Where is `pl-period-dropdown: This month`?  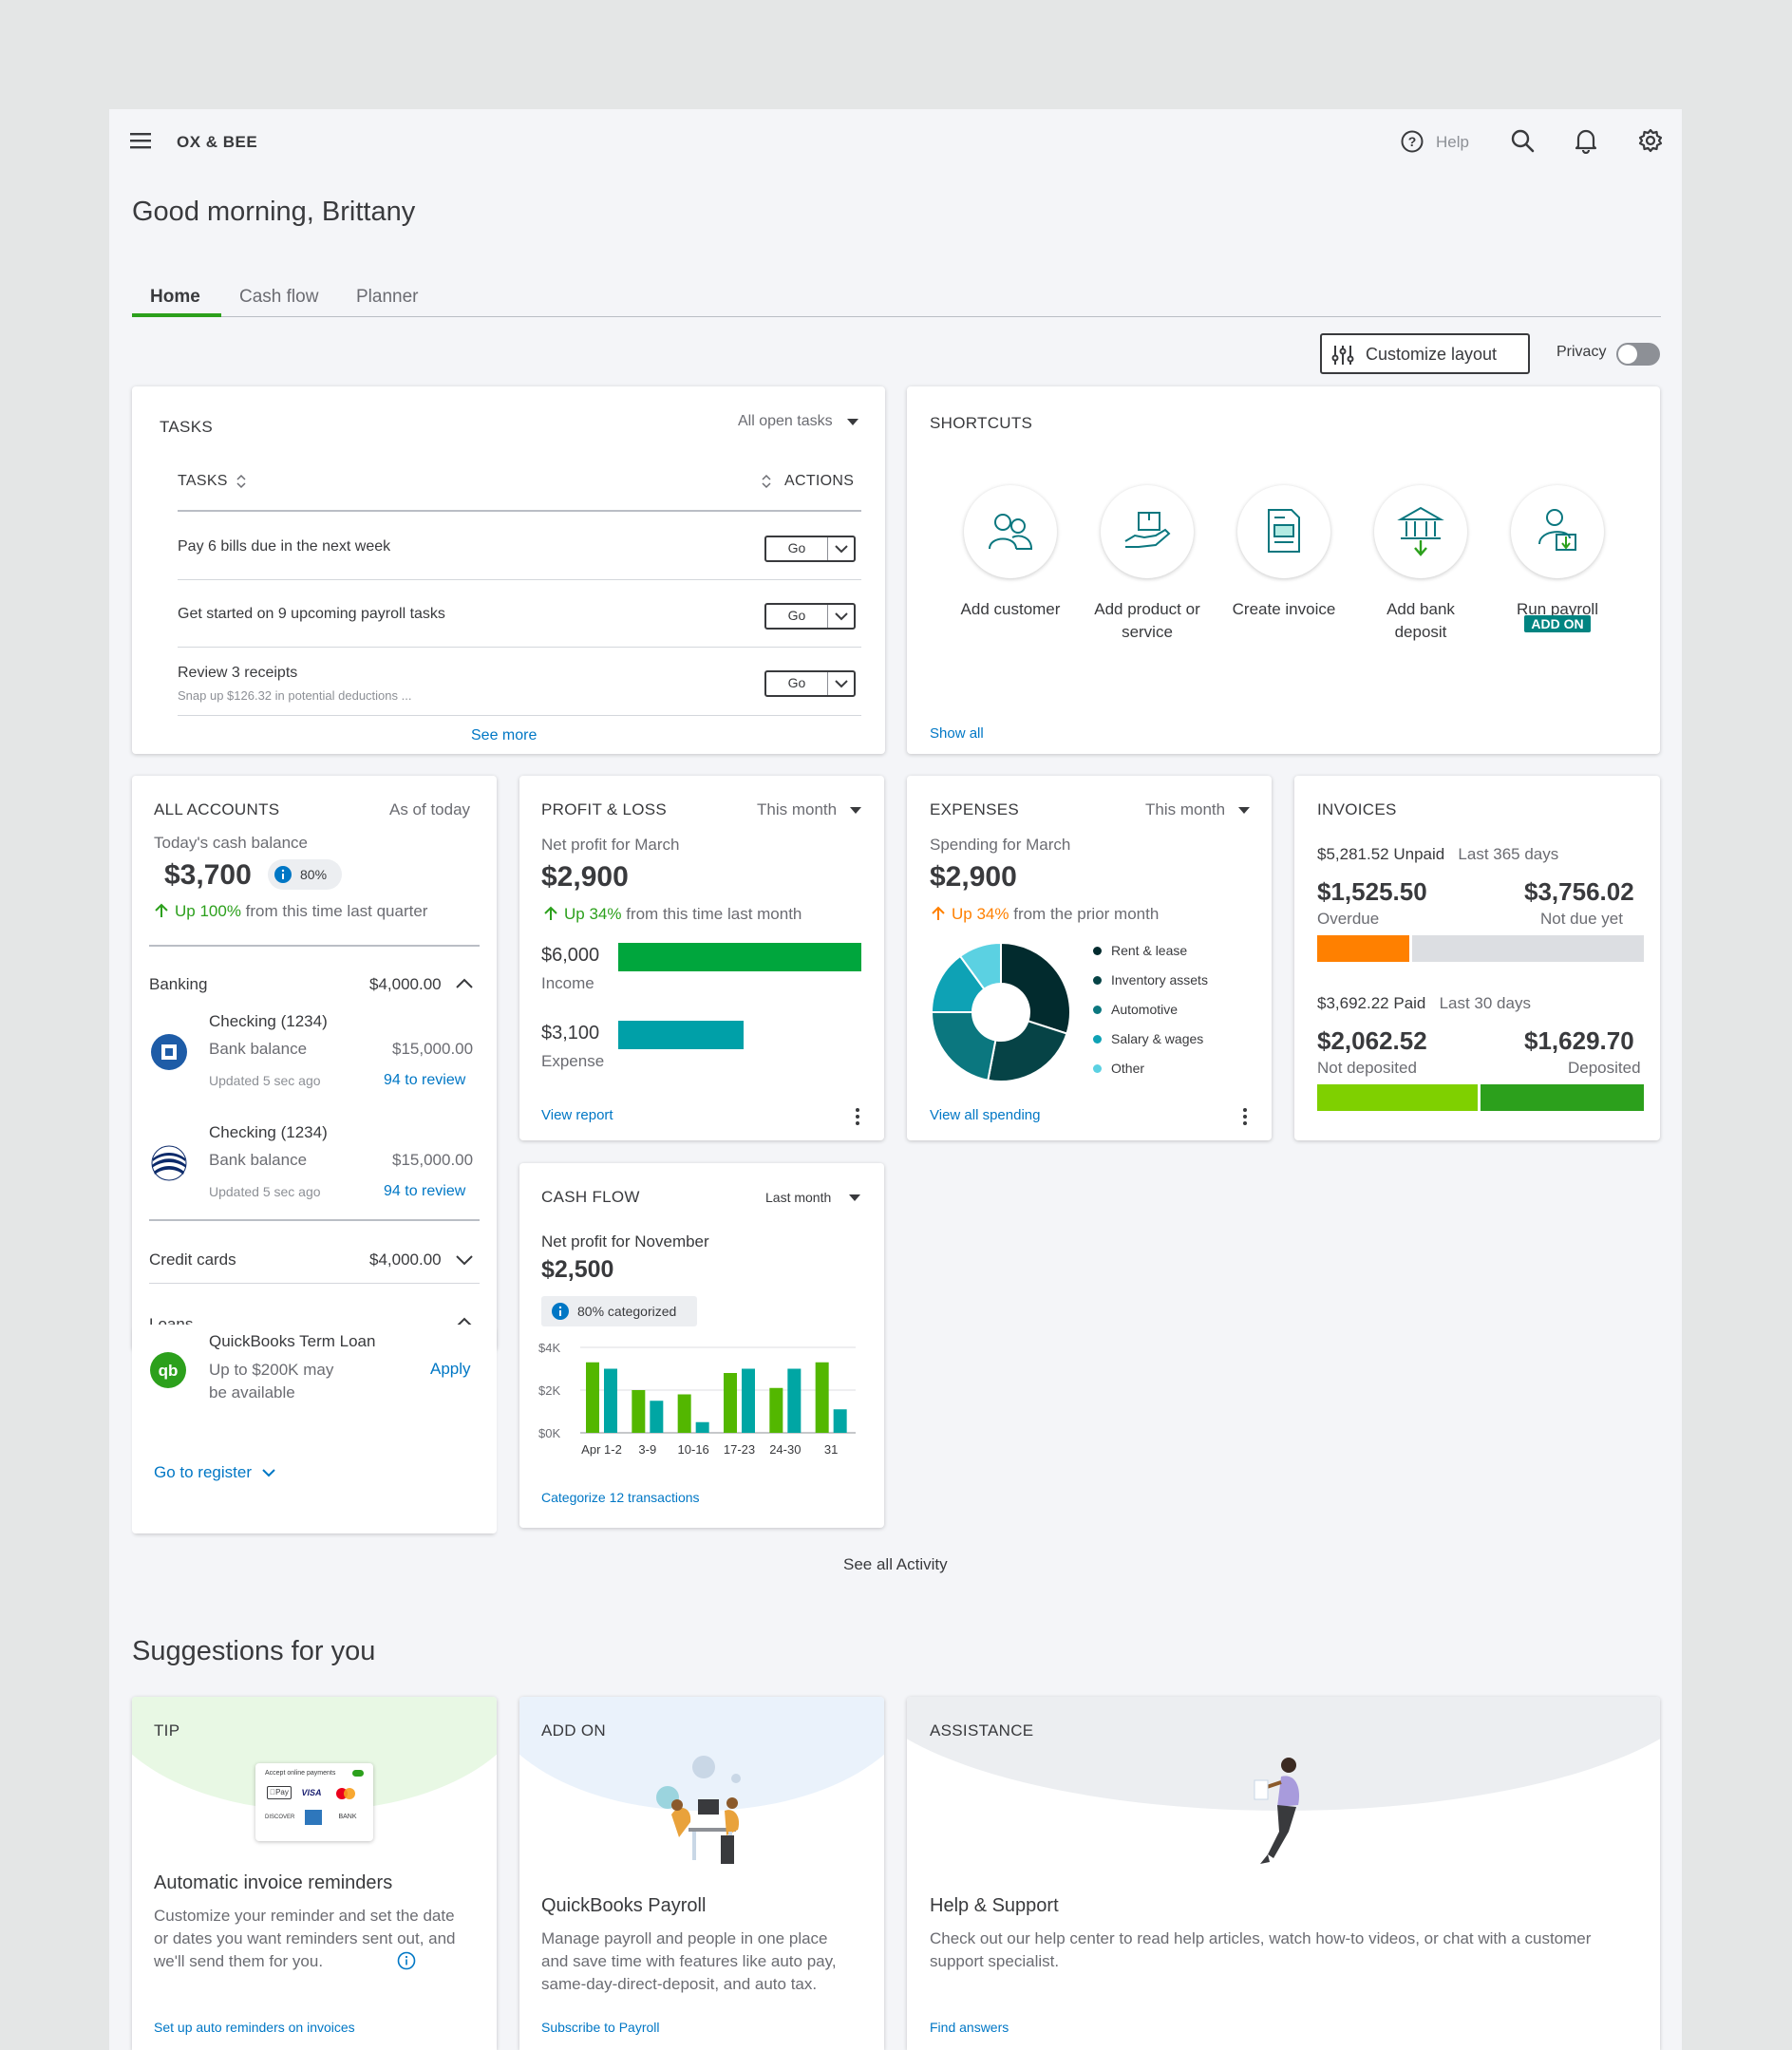 pl-period-dropdown: This month is located at coordinates (809, 810).